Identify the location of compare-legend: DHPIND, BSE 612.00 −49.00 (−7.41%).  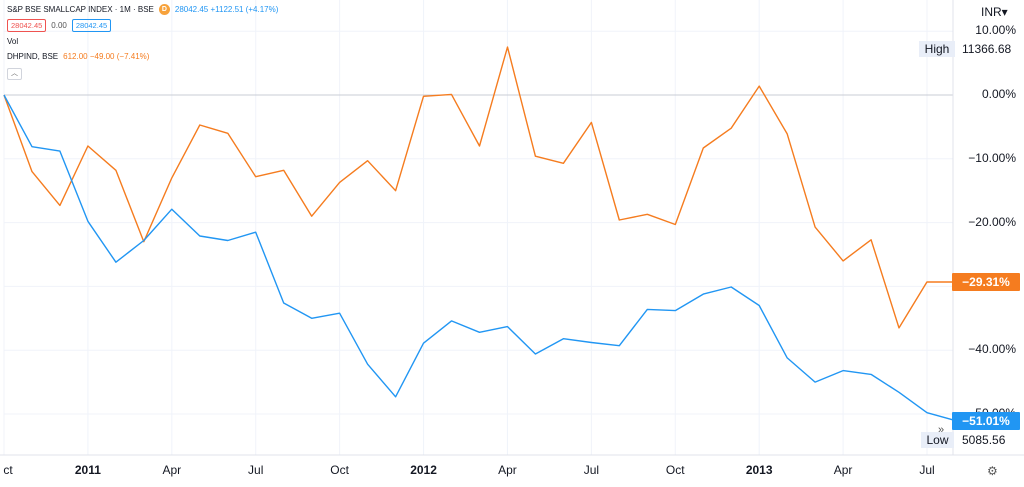
(78, 56).